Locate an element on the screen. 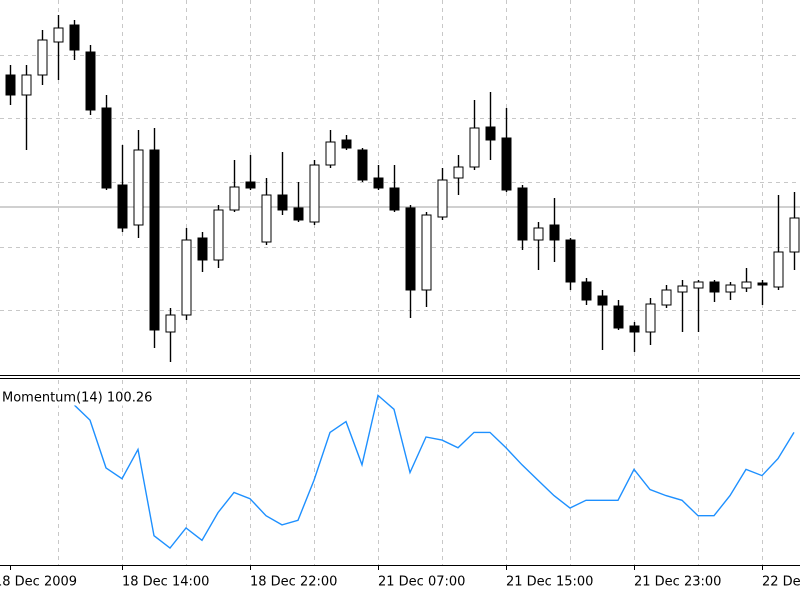 Image resolution: width=800 pixels, height=600 pixels. x-tick-label: 22 Dec is located at coordinates (781, 582).